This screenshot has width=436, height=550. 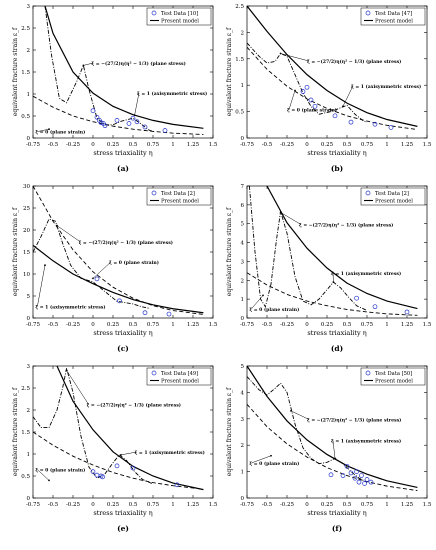 I want to click on x-tick-label: -0.25, so click(x=287, y=505).